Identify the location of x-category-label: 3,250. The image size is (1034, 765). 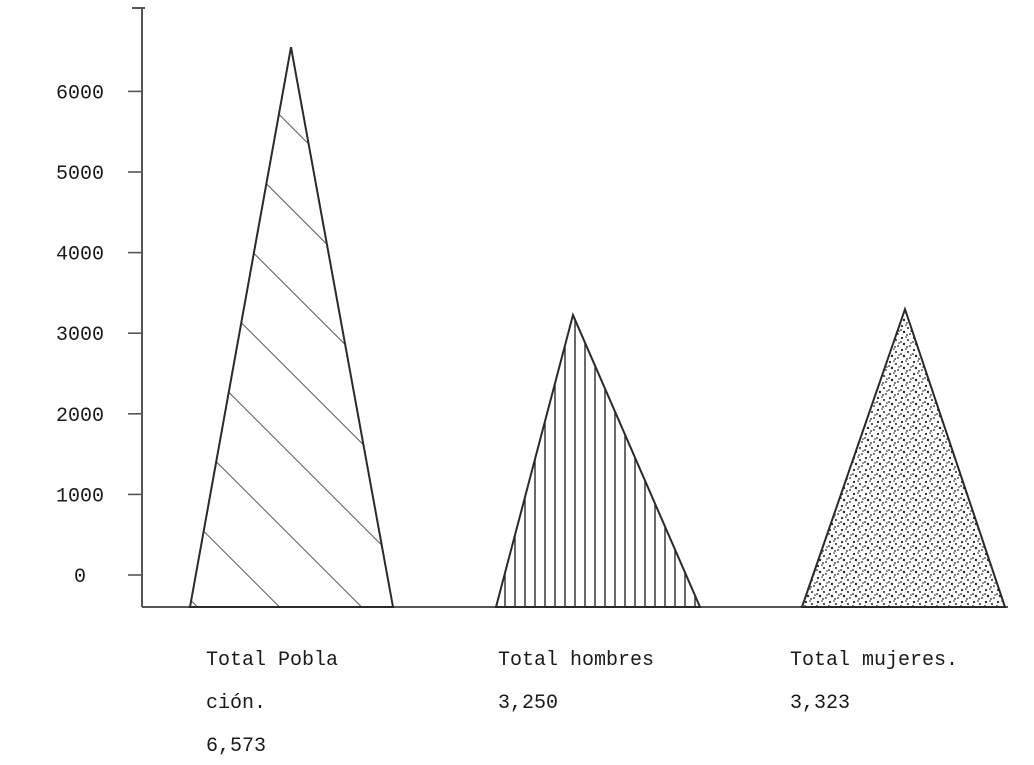
(528, 703).